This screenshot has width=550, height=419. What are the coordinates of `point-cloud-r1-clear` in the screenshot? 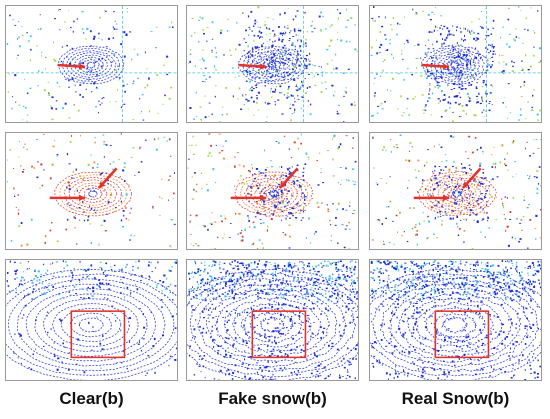 It's located at (91, 64).